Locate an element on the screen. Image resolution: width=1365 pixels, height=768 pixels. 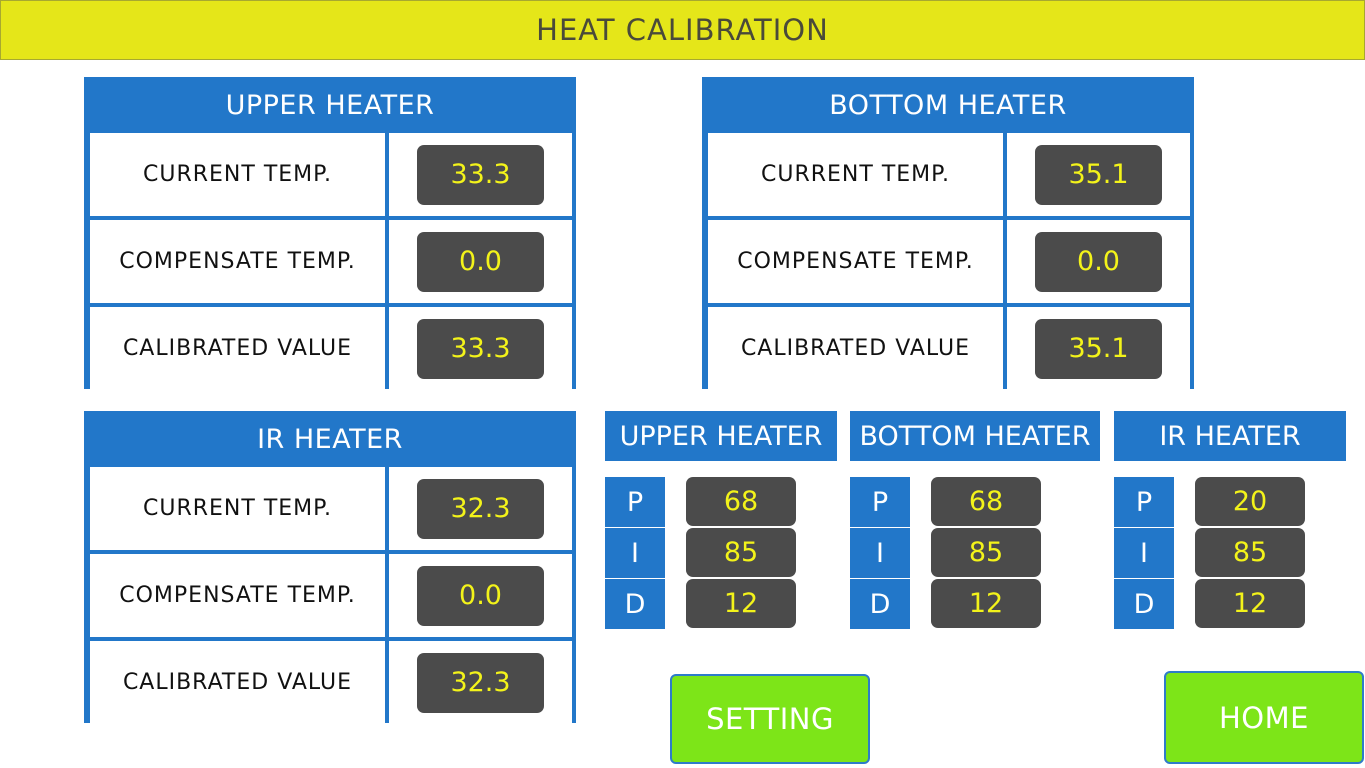
upper-current-temp-value: 33.3 is located at coordinates (480, 174).